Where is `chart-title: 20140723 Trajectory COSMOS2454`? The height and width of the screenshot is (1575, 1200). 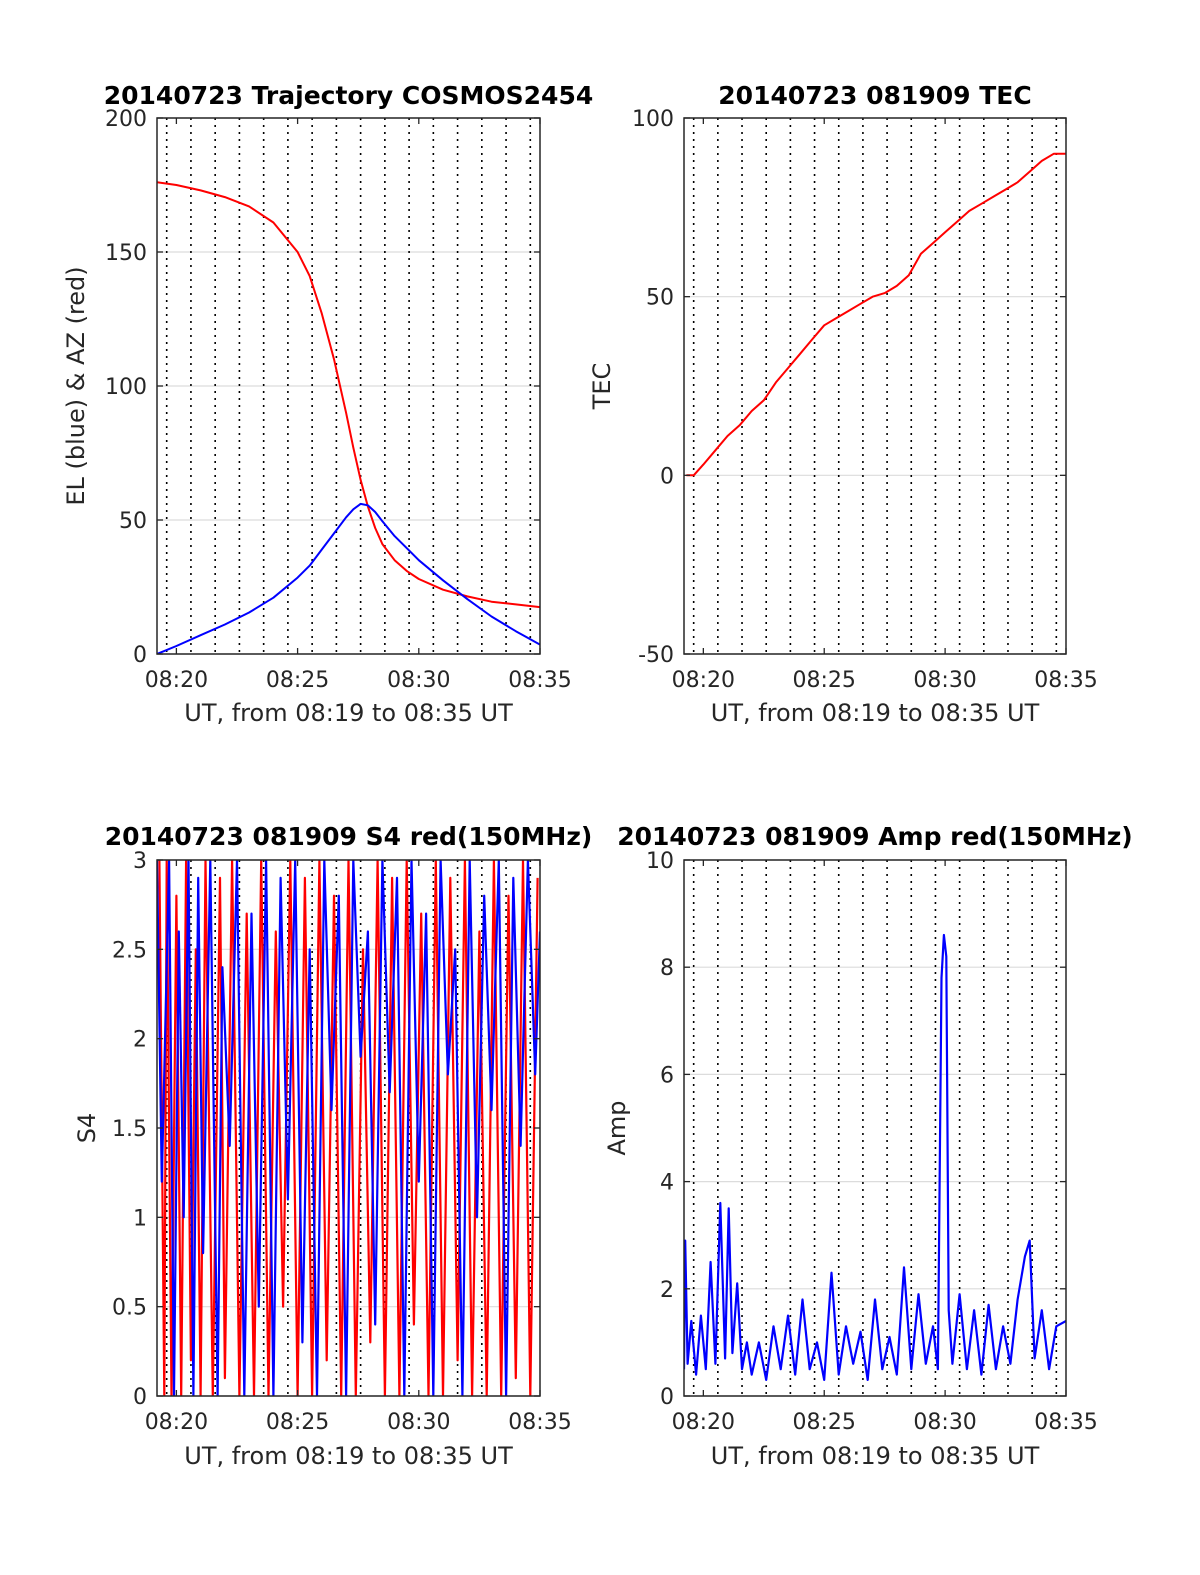
chart-title: 20140723 Trajectory COSMOS2454 is located at coordinates (349, 95).